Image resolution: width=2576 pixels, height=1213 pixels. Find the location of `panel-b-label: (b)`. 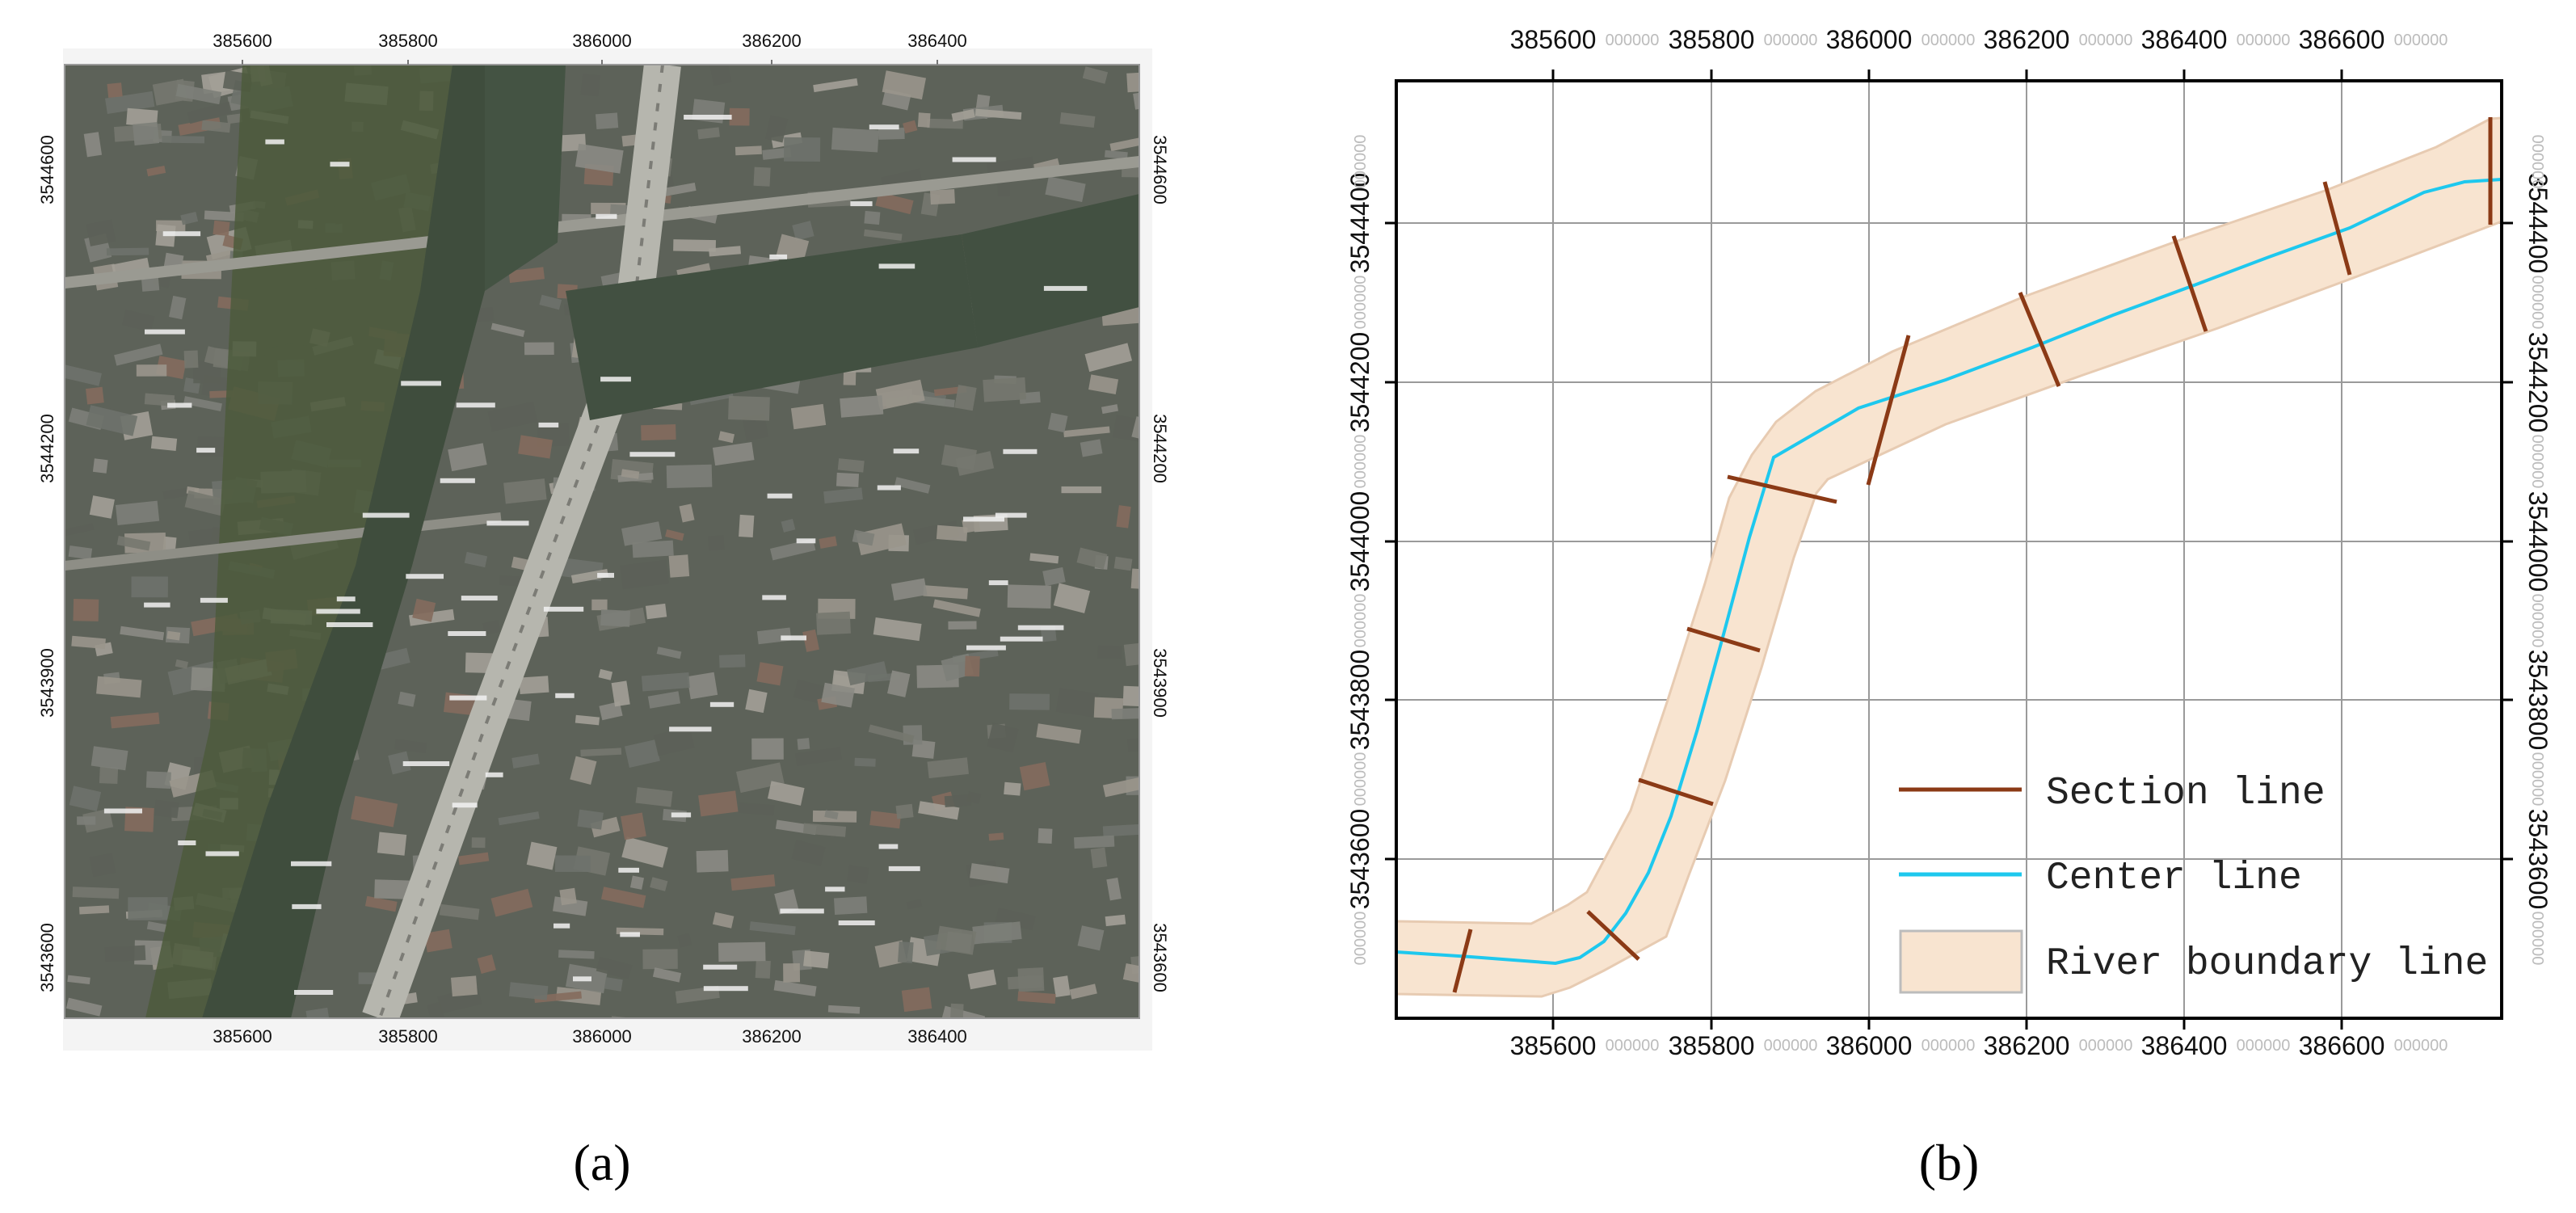

panel-b-label: (b) is located at coordinates (1949, 1162).